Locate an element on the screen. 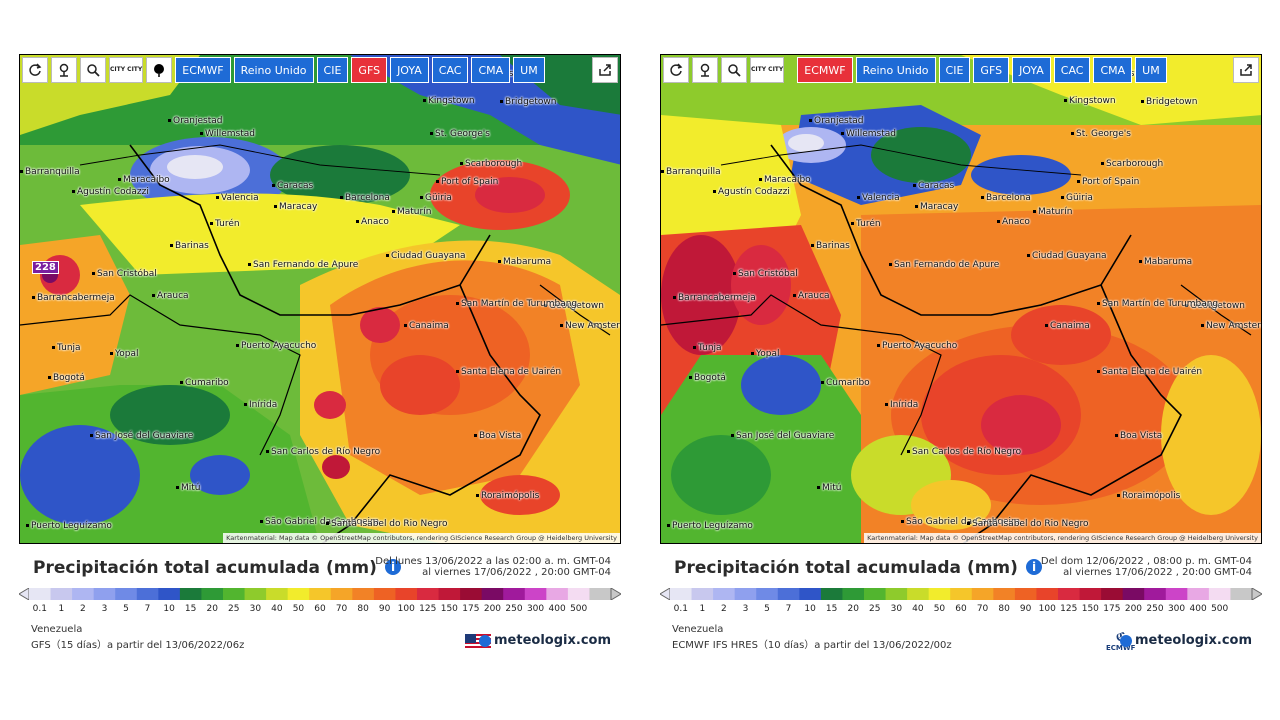  share-icon is located at coordinates (1246, 70).